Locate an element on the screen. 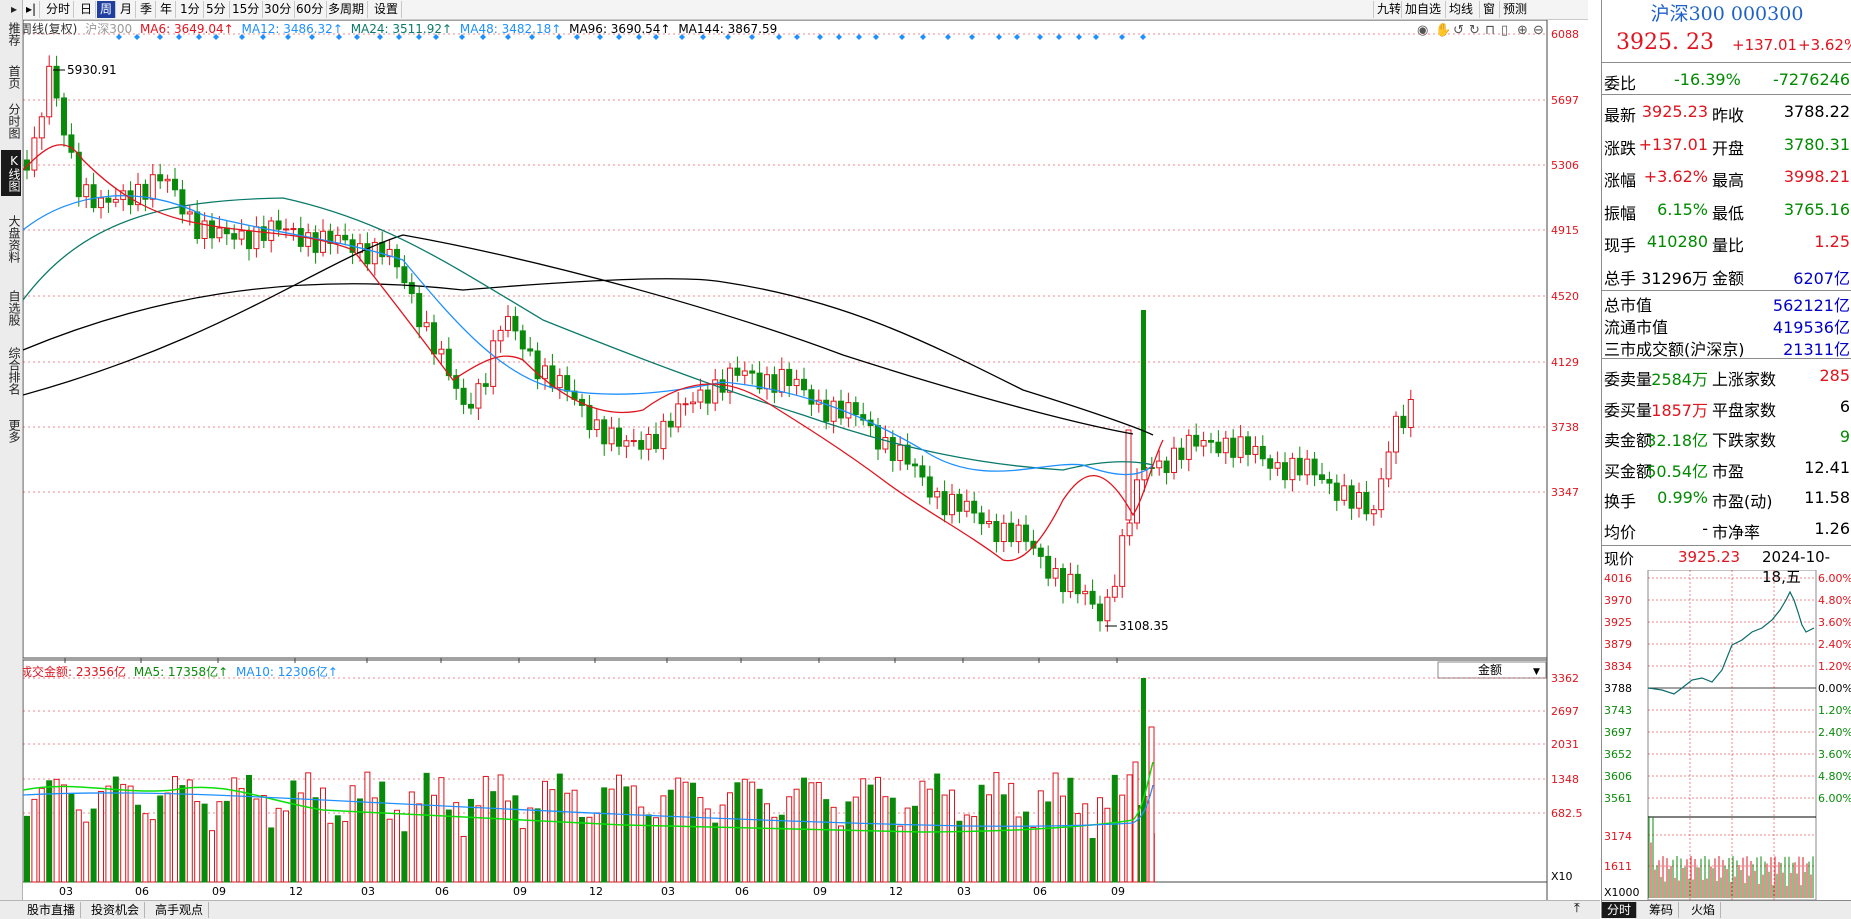 Image resolution: width=1851 pixels, height=919 pixels. sidebar-item-more: 更多 is located at coordinates (14, 431).